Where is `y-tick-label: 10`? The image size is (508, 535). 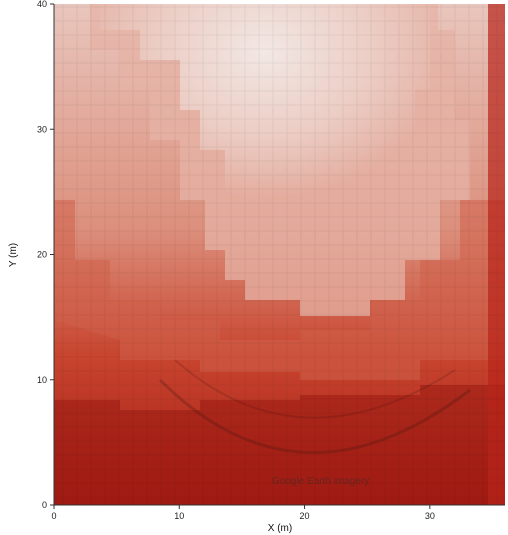 y-tick-label: 10 is located at coordinates (42, 380).